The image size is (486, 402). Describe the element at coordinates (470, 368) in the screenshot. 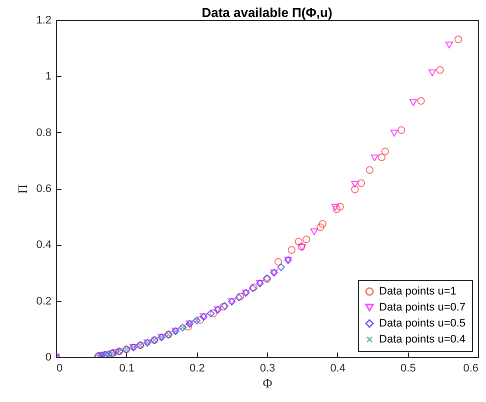

I see `x-tick-label: 0.6` at that location.